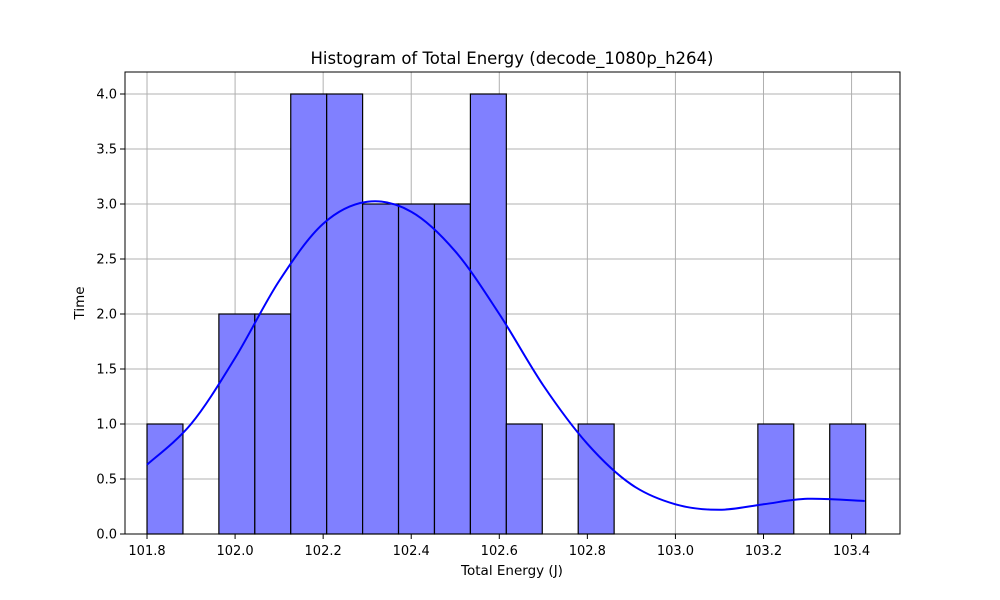 Image resolution: width=1000 pixels, height=600 pixels. I want to click on y-tick-label: 0.5, so click(106, 480).